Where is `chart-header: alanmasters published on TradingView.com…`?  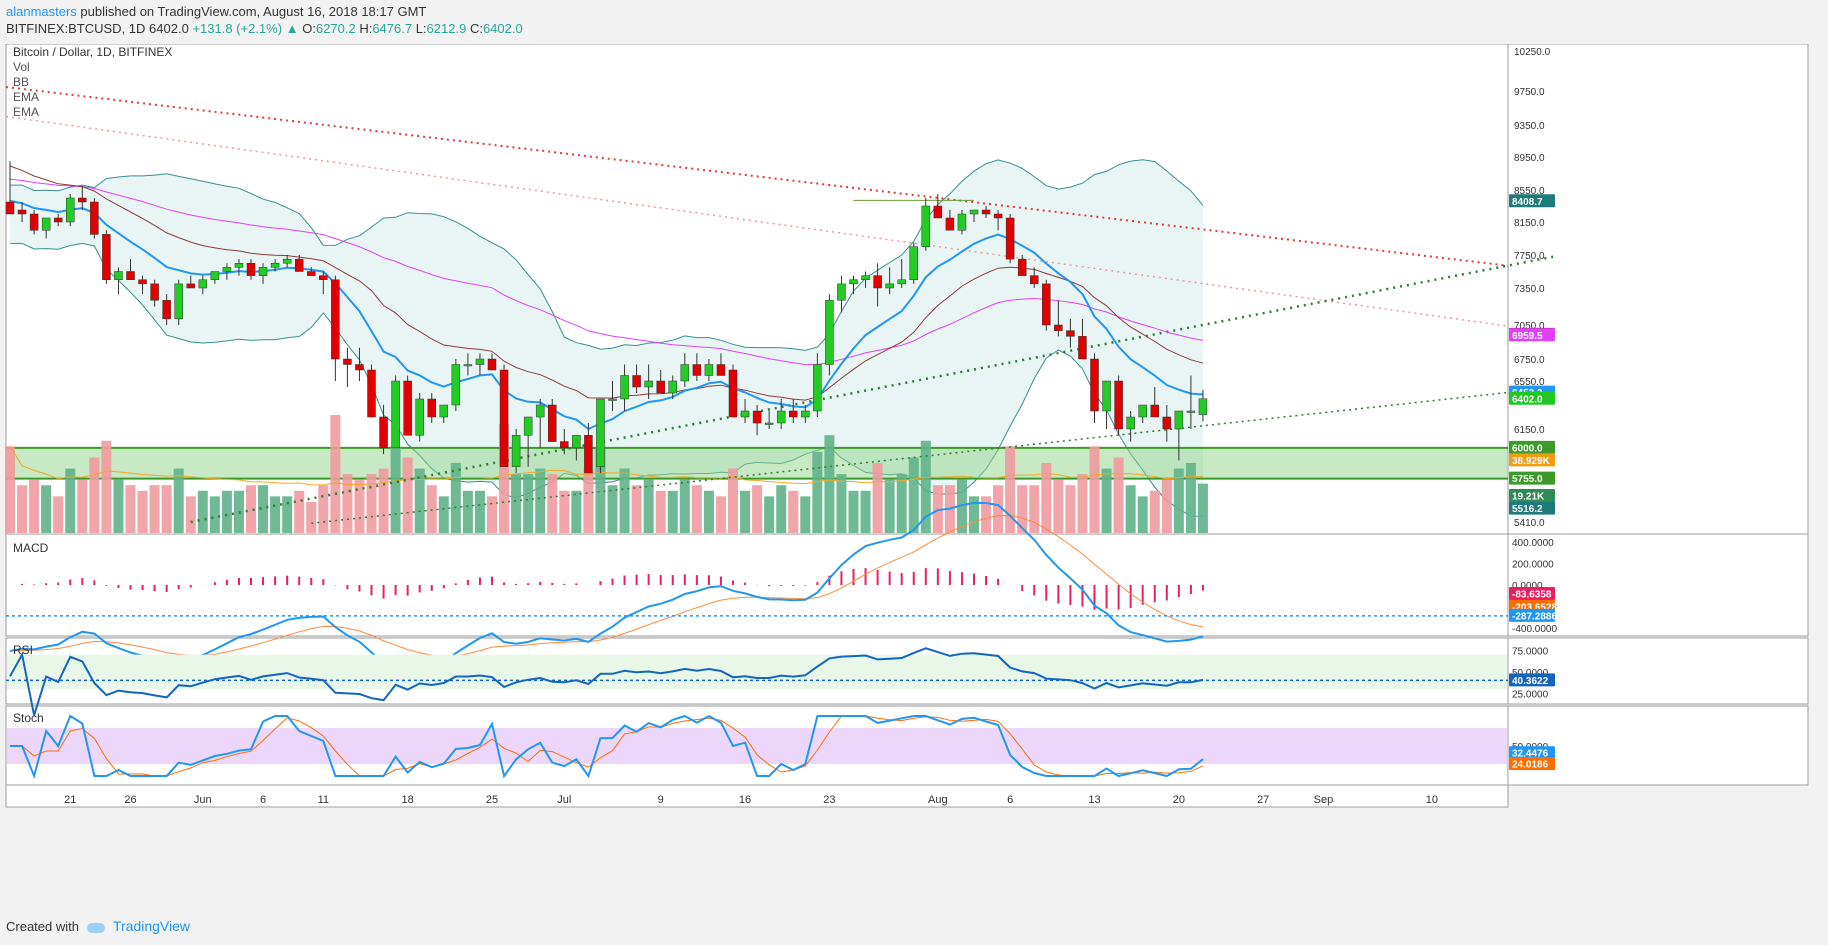 chart-header: alanmasters published on TradingView.com… is located at coordinates (914, 22).